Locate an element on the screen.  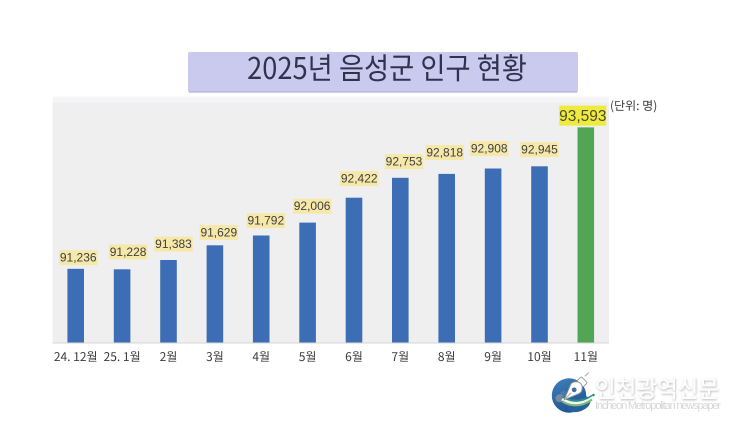
svg-text: 92,422 is located at coordinates (359, 179).